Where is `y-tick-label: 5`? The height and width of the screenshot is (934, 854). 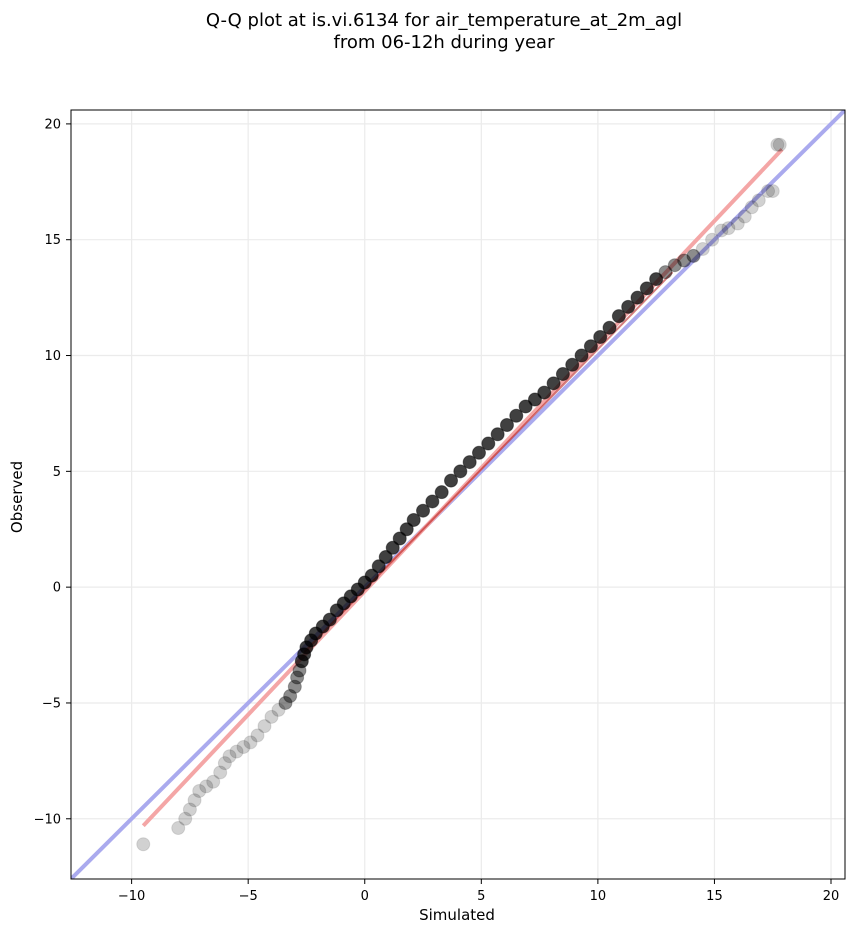
y-tick-label: 5 is located at coordinates (57, 472).